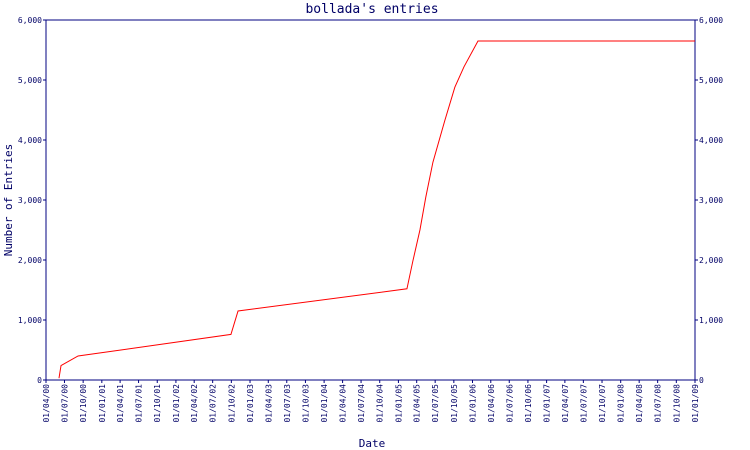 The width and height of the screenshot is (750, 450). Describe the element at coordinates (213, 403) in the screenshot. I see `x-tick-label: 01/07/02` at that location.